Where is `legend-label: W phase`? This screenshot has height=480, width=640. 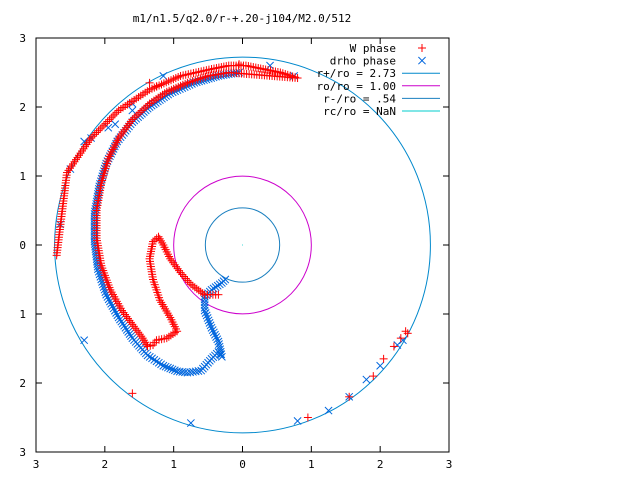 legend-label: W phase is located at coordinates (373, 48).